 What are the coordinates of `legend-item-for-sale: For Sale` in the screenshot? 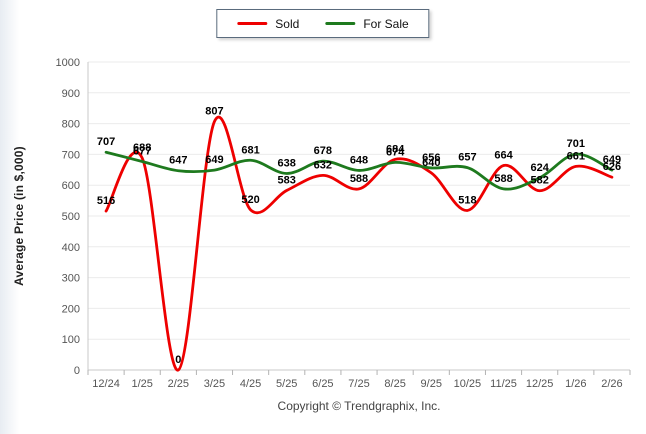 It's located at (367, 23).